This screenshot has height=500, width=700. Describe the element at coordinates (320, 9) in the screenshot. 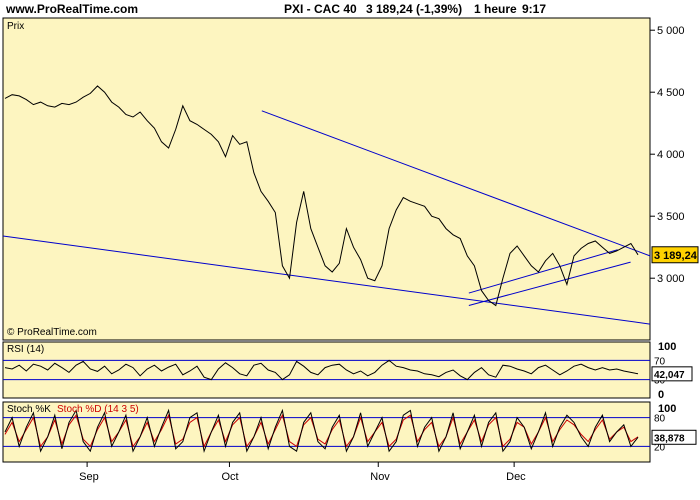

I see `instrument-name: PXI - CAC 40` at that location.